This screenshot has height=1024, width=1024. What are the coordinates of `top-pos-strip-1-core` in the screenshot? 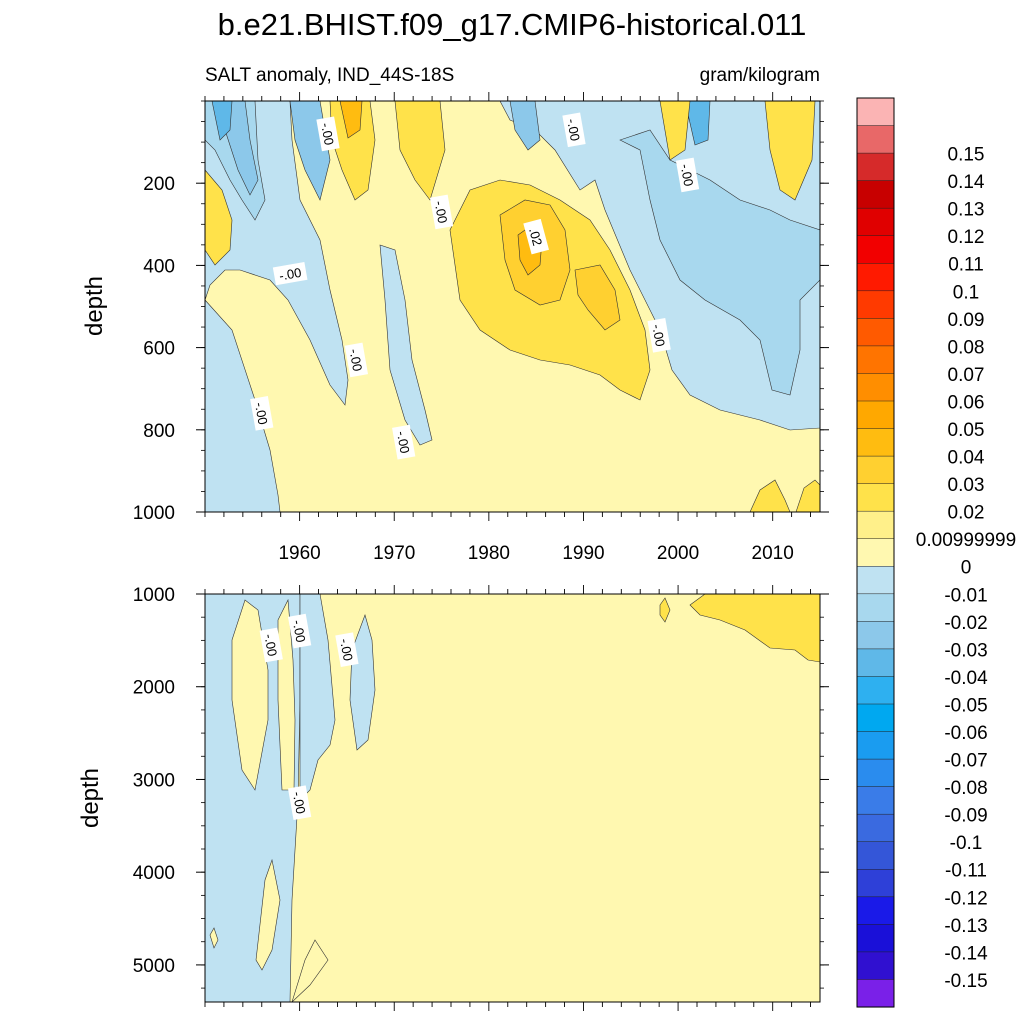 It's located at (351, 120).